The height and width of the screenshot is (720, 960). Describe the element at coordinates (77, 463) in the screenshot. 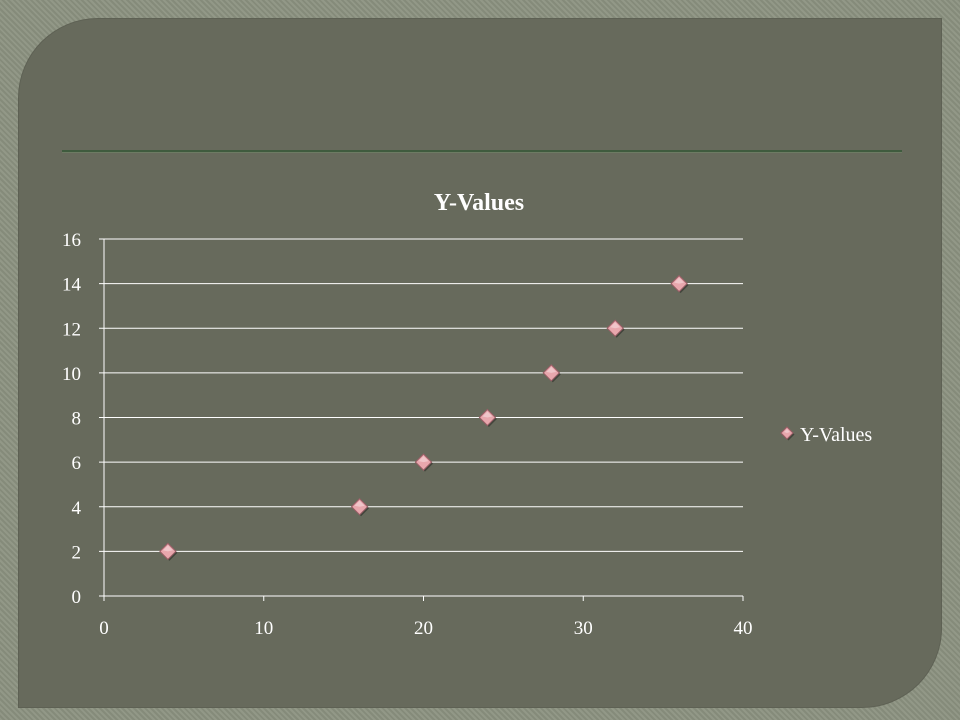

I see `y-tick-label: 6` at that location.